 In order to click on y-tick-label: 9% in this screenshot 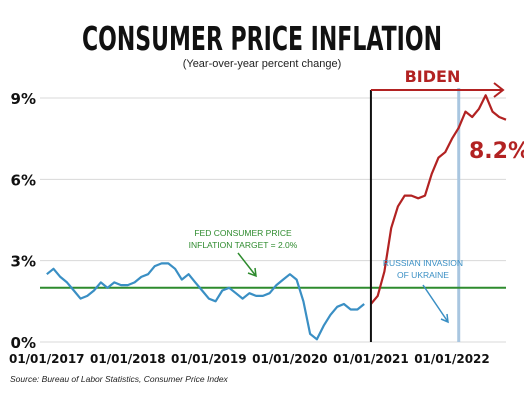, I will do `click(23, 99)`.